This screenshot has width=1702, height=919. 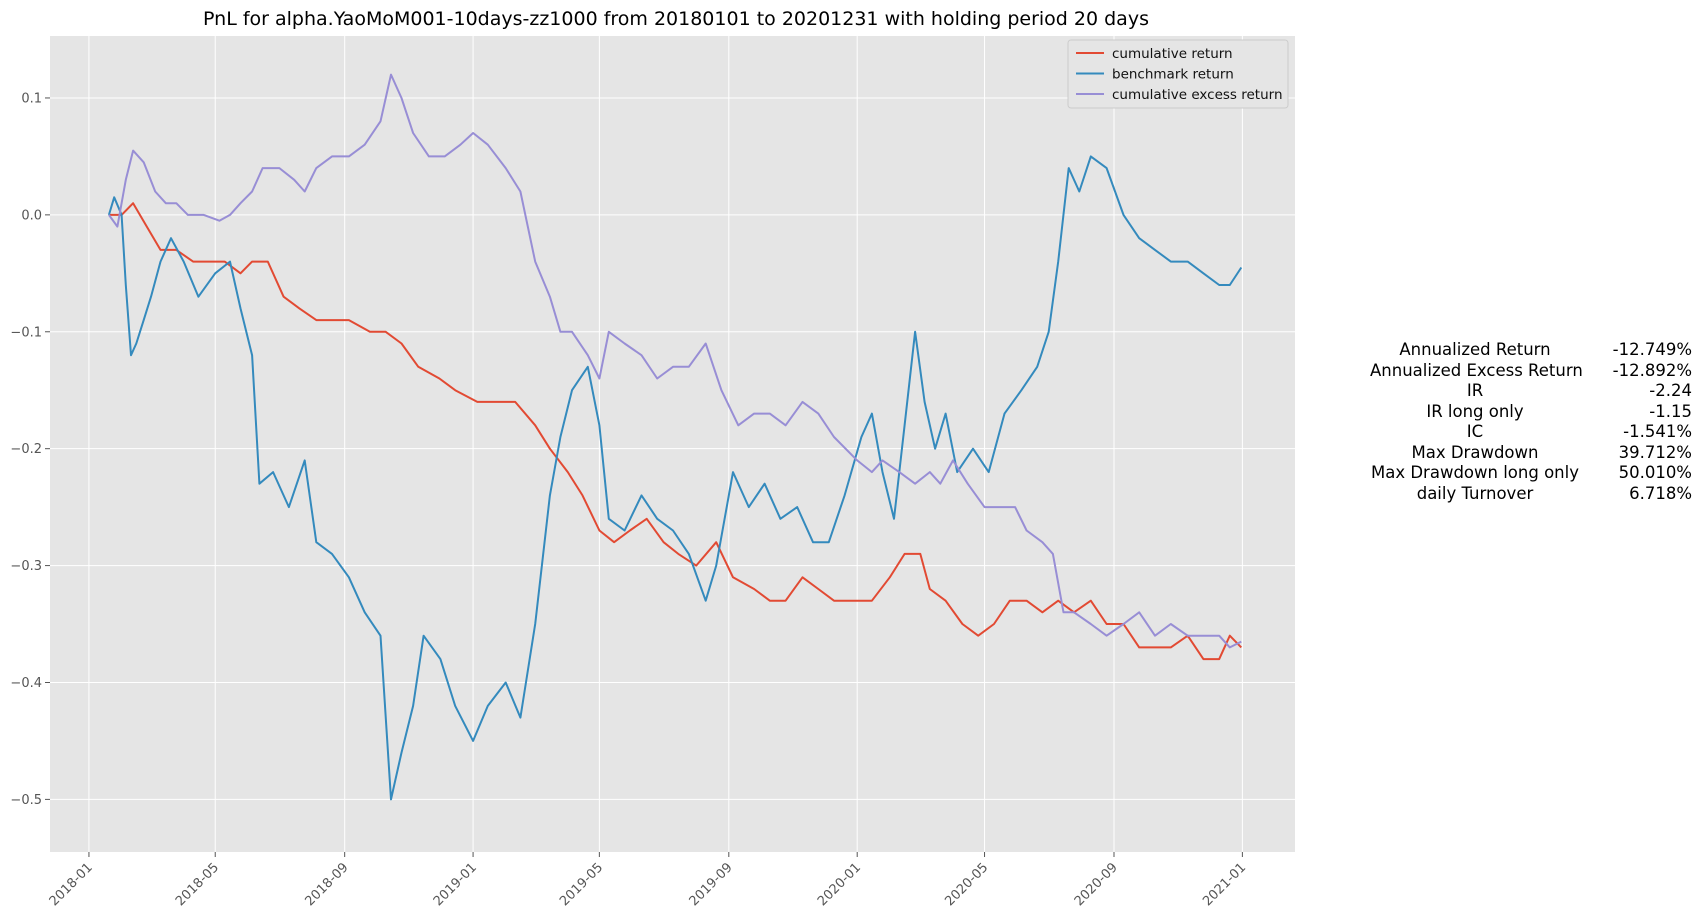 What do you see at coordinates (71, 884) in the screenshot?
I see `x-tick-label: 2018-01` at bounding box center [71, 884].